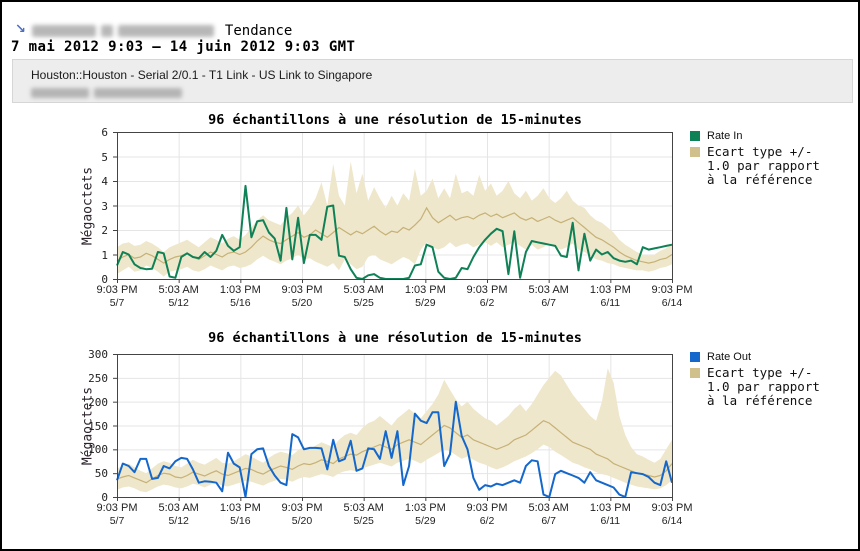 The image size is (860, 551). I want to click on y-tick-label: 2, so click(104, 230).